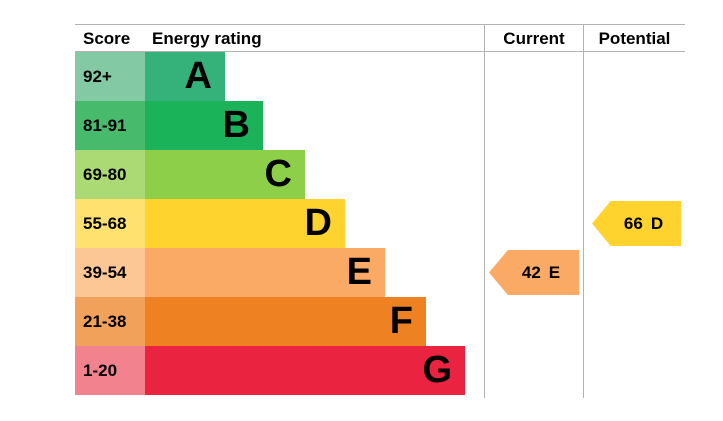  What do you see at coordinates (634, 38) in the screenshot?
I see `potential-column-header: Potential` at bounding box center [634, 38].